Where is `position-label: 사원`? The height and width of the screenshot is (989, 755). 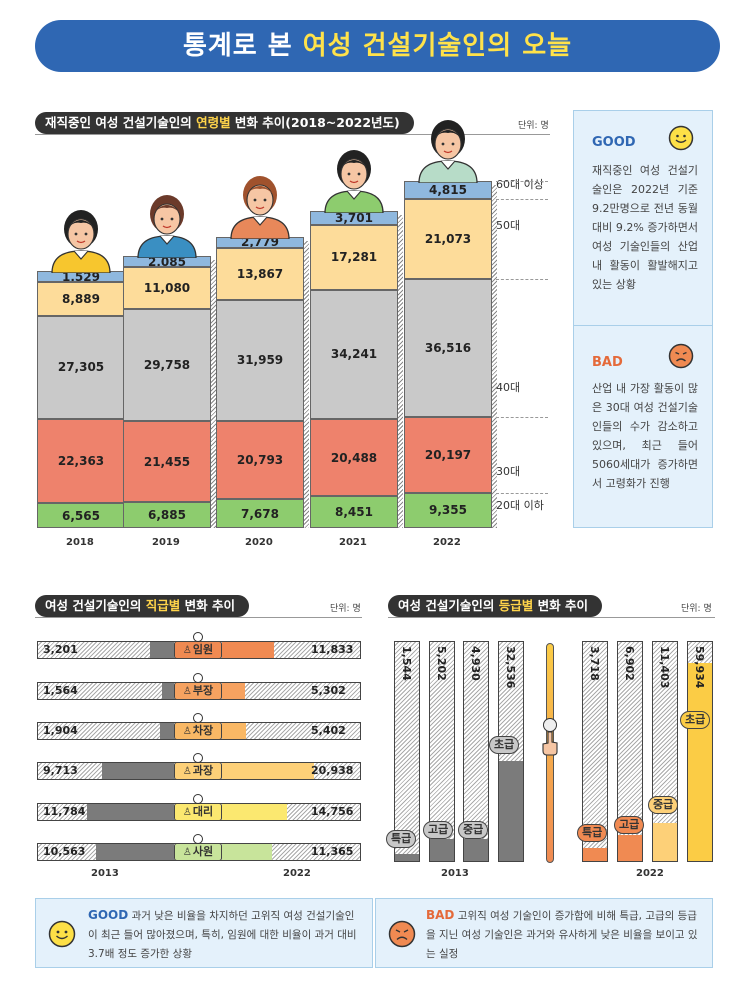 position-label: 사원 is located at coordinates (203, 851).